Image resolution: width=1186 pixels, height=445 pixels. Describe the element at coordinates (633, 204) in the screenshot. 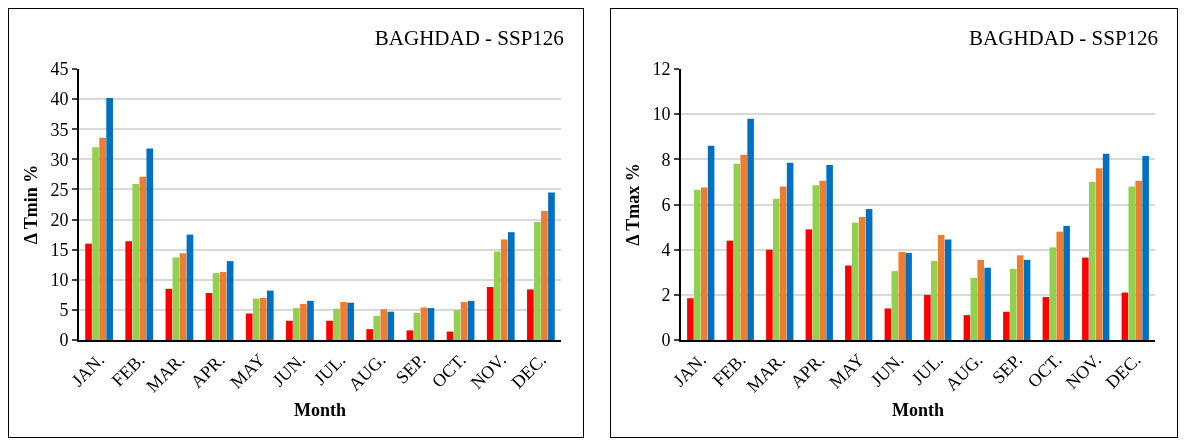

I see `y-axis-title: Δ Tmax %` at that location.